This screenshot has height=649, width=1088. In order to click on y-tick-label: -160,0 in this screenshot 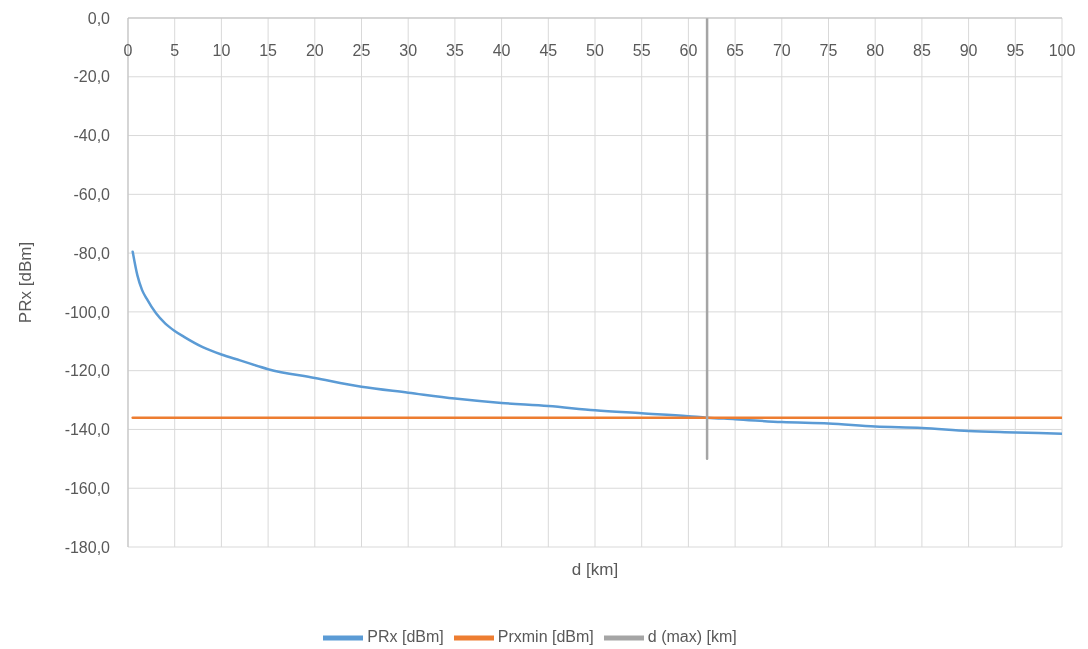, I will do `click(87, 488)`.